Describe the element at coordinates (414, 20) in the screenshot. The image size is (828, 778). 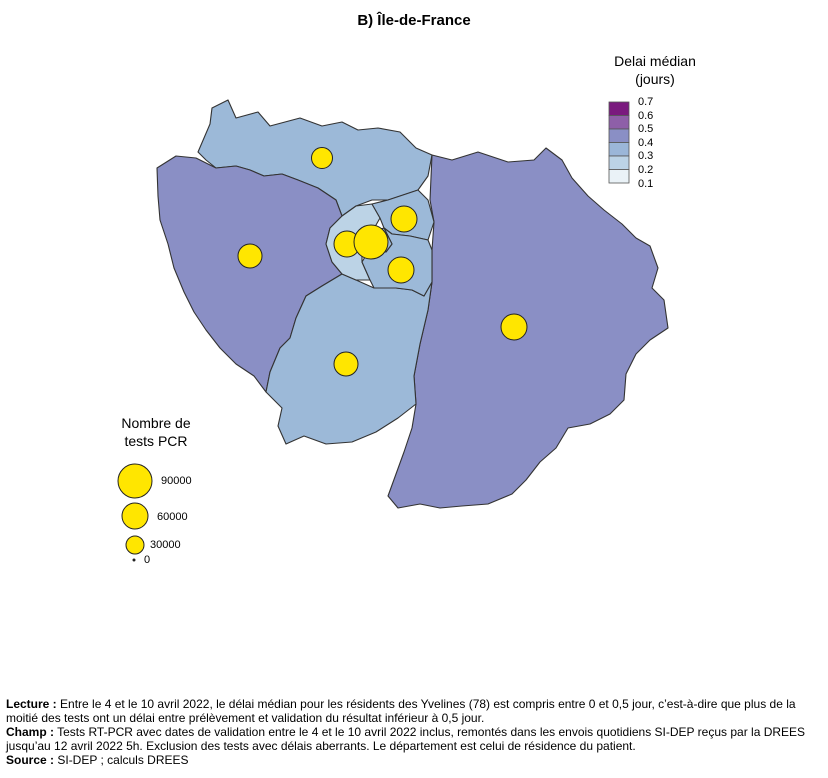
I see `map-title: B) Île-de-France` at that location.